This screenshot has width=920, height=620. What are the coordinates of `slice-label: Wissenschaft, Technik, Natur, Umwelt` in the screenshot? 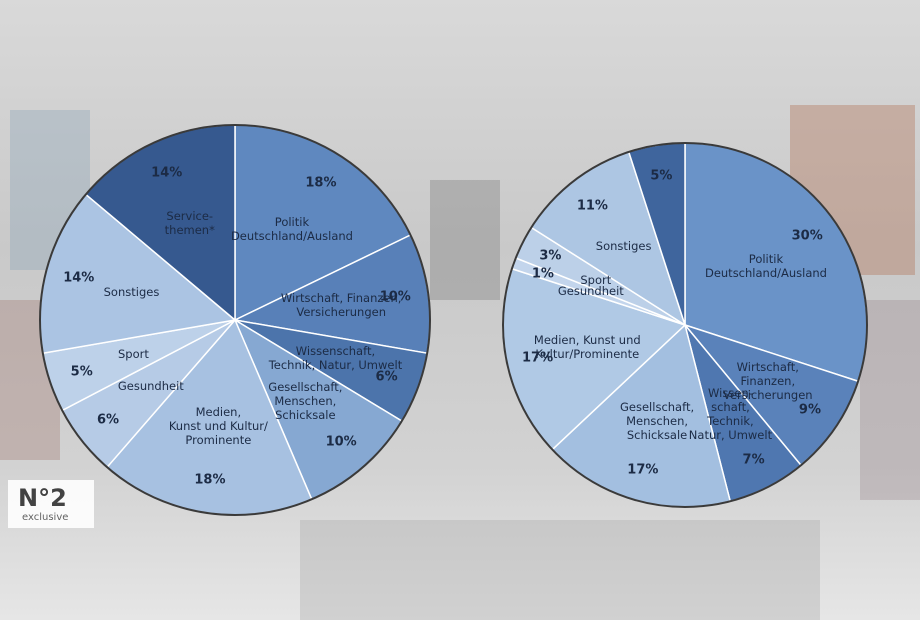 It's located at (335, 357).